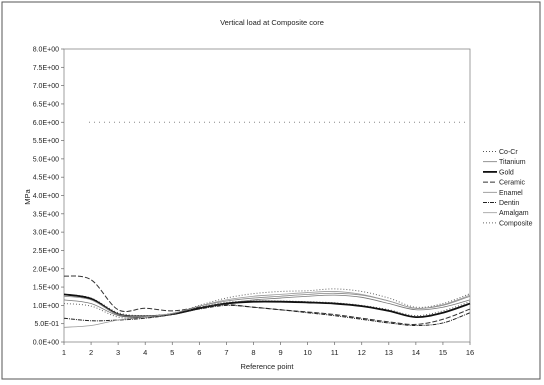 The image size is (544, 385). What do you see at coordinates (46, 324) in the screenshot?
I see `y-tick-label: 5.0E-01` at bounding box center [46, 324].